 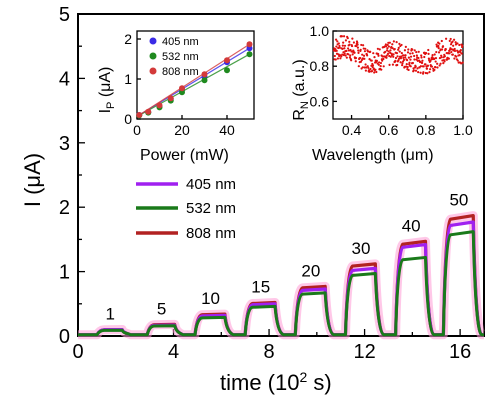 I want to click on inset-power-legend-label: 532 nm, so click(x=180, y=57).